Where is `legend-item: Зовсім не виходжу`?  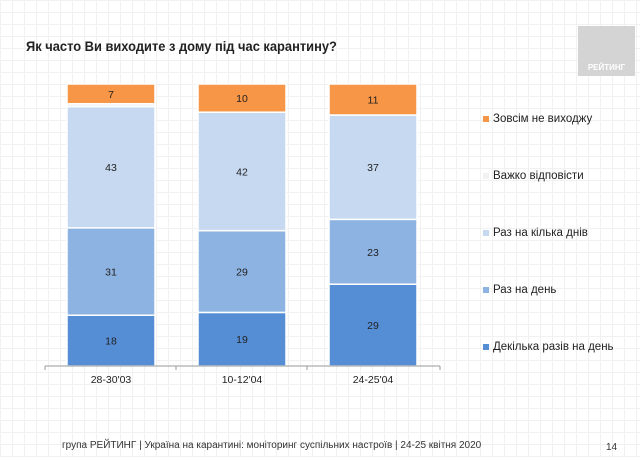 legend-item: Зовсім не виходжу is located at coordinates (537, 119).